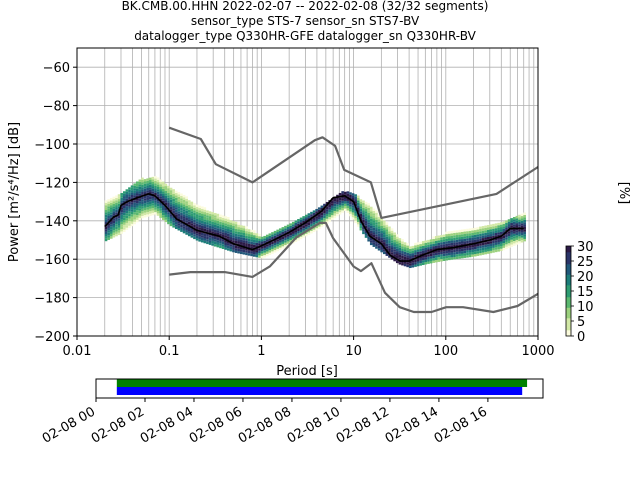 Image resolution: width=640 pixels, height=480 pixels. What do you see at coordinates (623, 193) in the screenshot?
I see `colorbar-label: [%]` at bounding box center [623, 193].